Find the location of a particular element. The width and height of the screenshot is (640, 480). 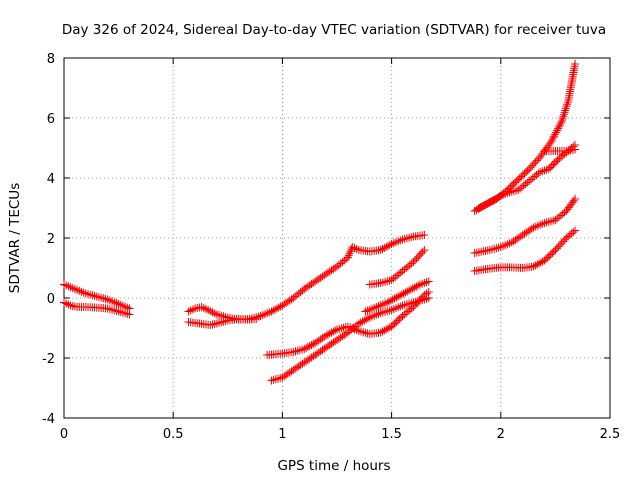

series-s6 is located at coordinates (350, 339).